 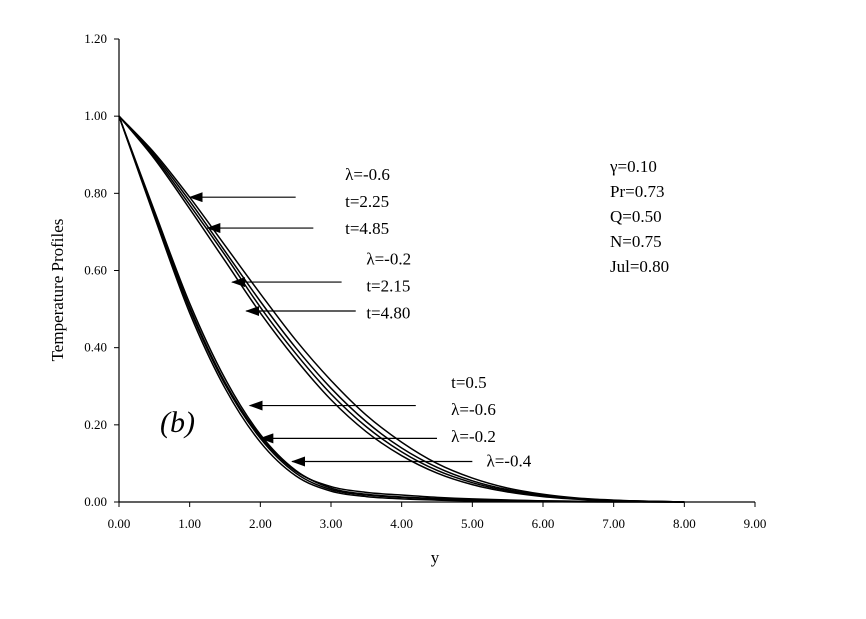 What do you see at coordinates (388, 286) in the screenshot?
I see `annotation-label: t=2.15` at bounding box center [388, 286].